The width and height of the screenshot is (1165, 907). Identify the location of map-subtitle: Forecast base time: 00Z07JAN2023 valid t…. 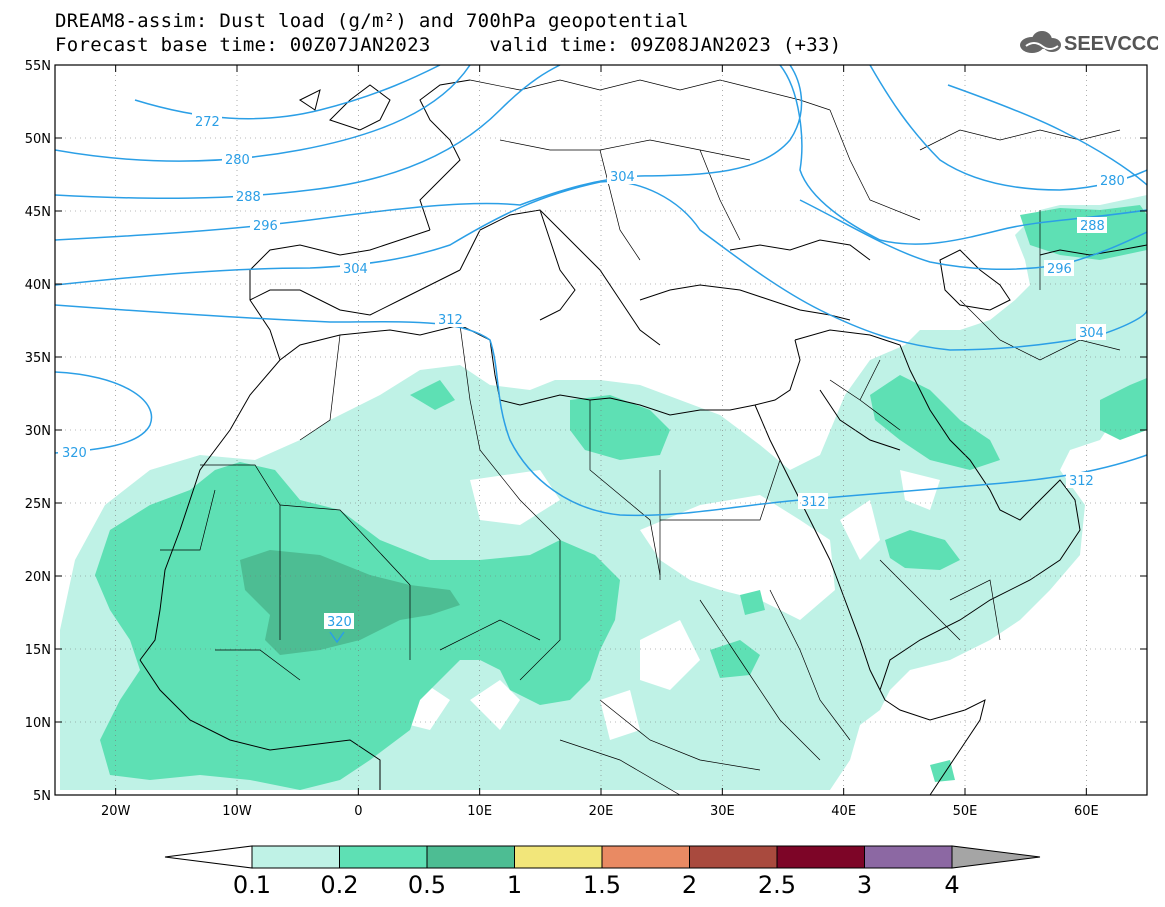
(448, 45).